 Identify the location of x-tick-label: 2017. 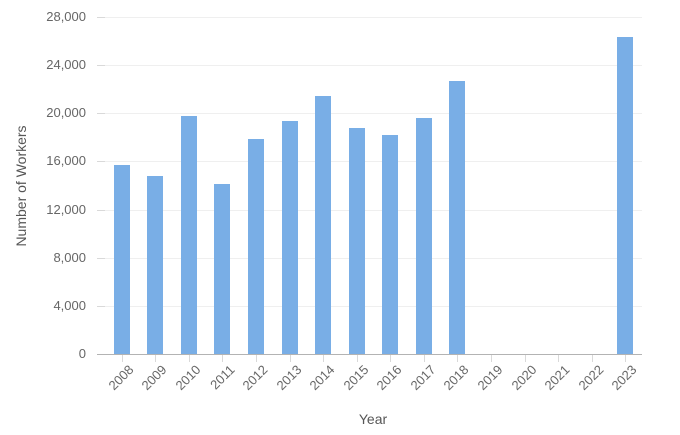
(423, 378).